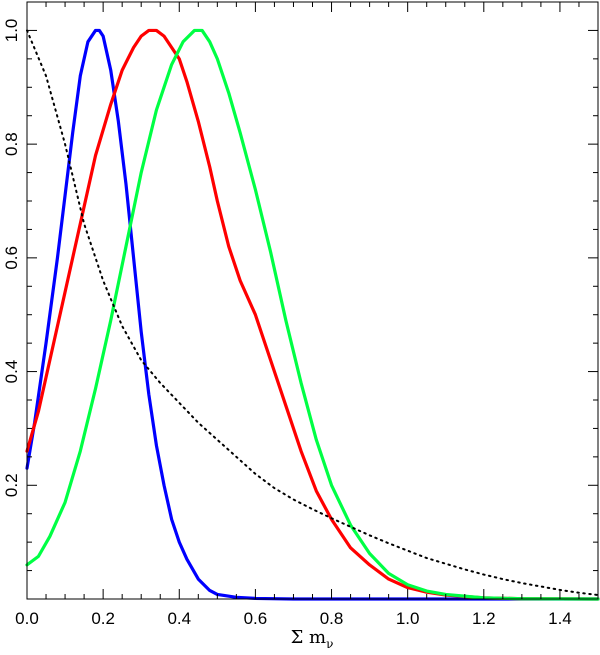  Describe the element at coordinates (27, 618) in the screenshot. I see `x-tick-label: 0.0` at that location.